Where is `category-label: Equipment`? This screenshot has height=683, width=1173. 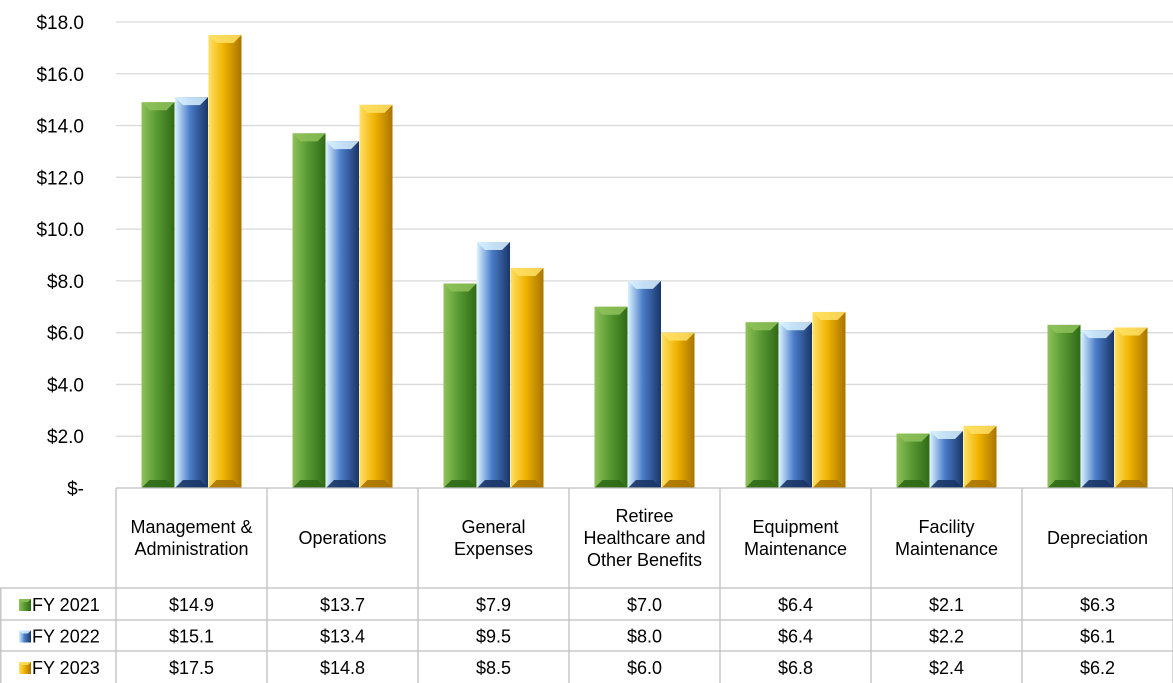
category-label: Equipment is located at coordinates (795, 527).